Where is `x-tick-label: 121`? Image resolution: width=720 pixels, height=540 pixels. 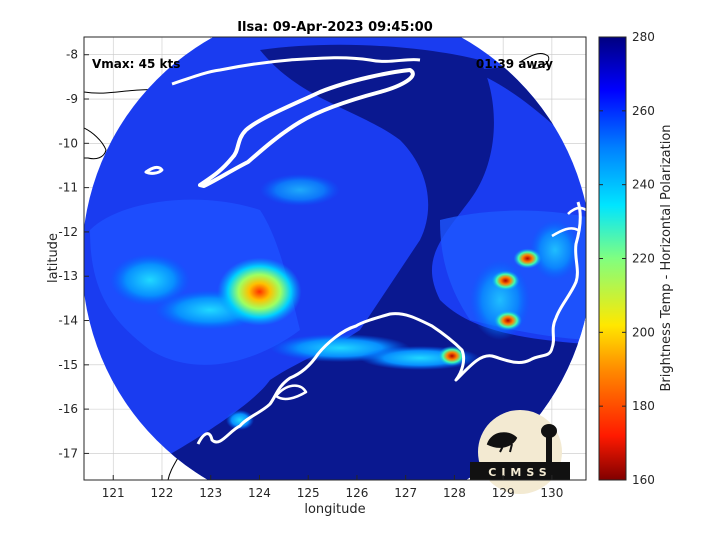 x-tick-label: 121 is located at coordinates (113, 493).